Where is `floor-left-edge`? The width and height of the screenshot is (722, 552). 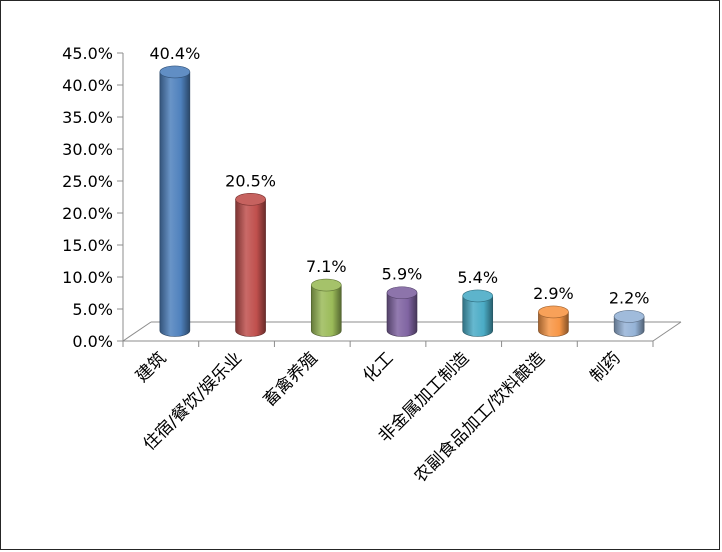
floor-left-edge is located at coordinates (137, 331).